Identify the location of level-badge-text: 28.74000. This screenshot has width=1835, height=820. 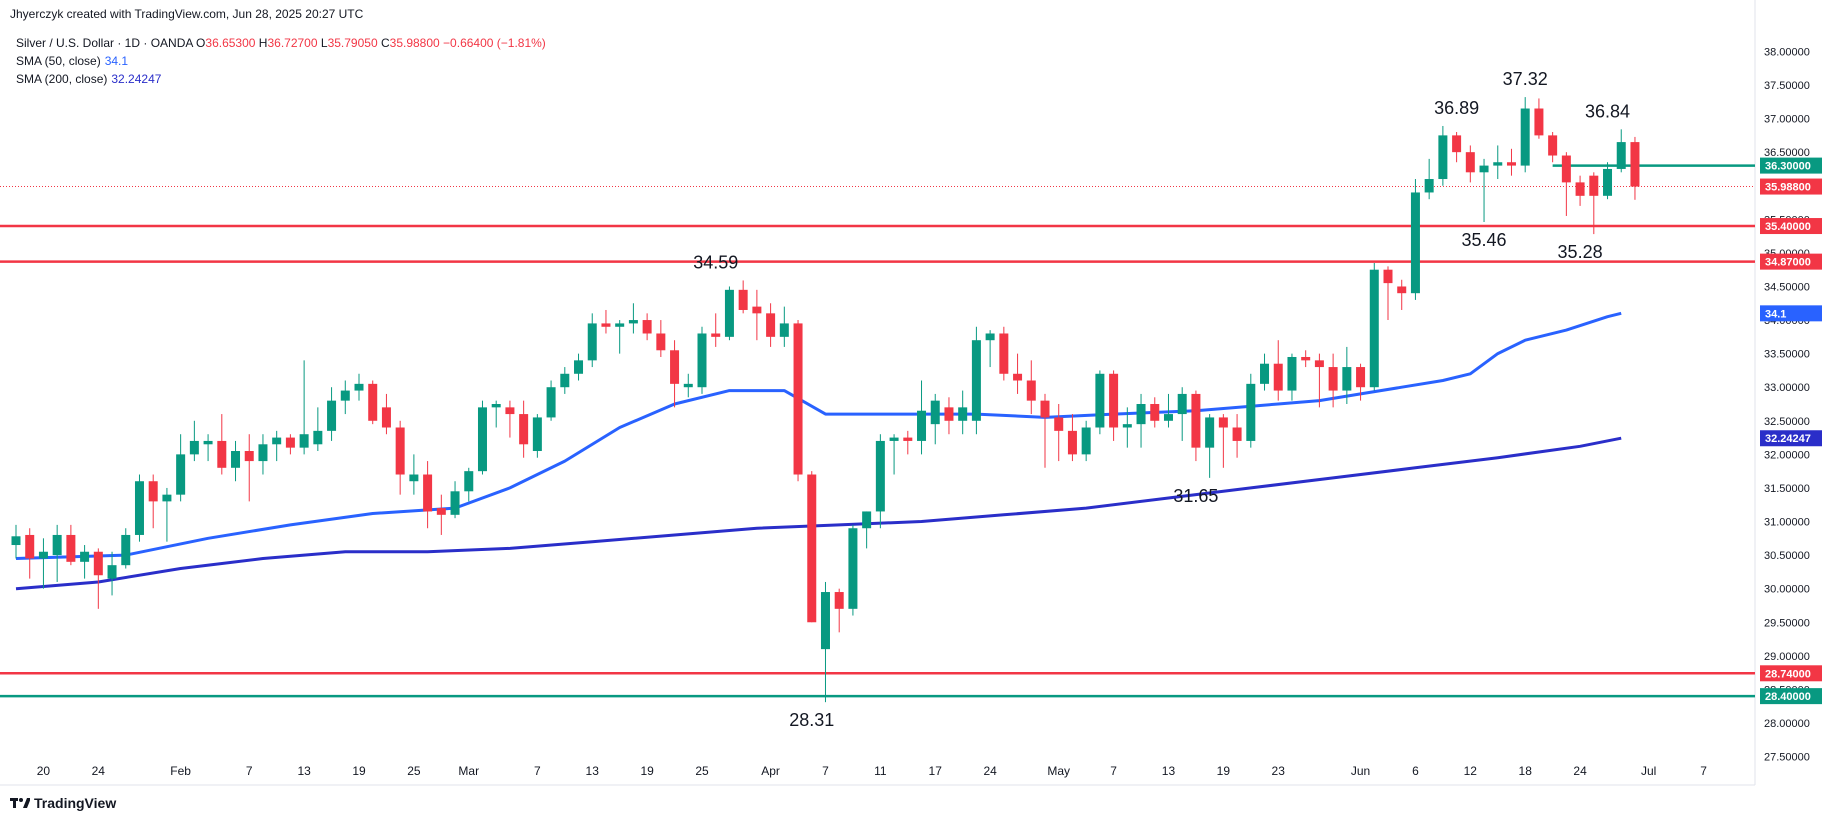
(1788, 674).